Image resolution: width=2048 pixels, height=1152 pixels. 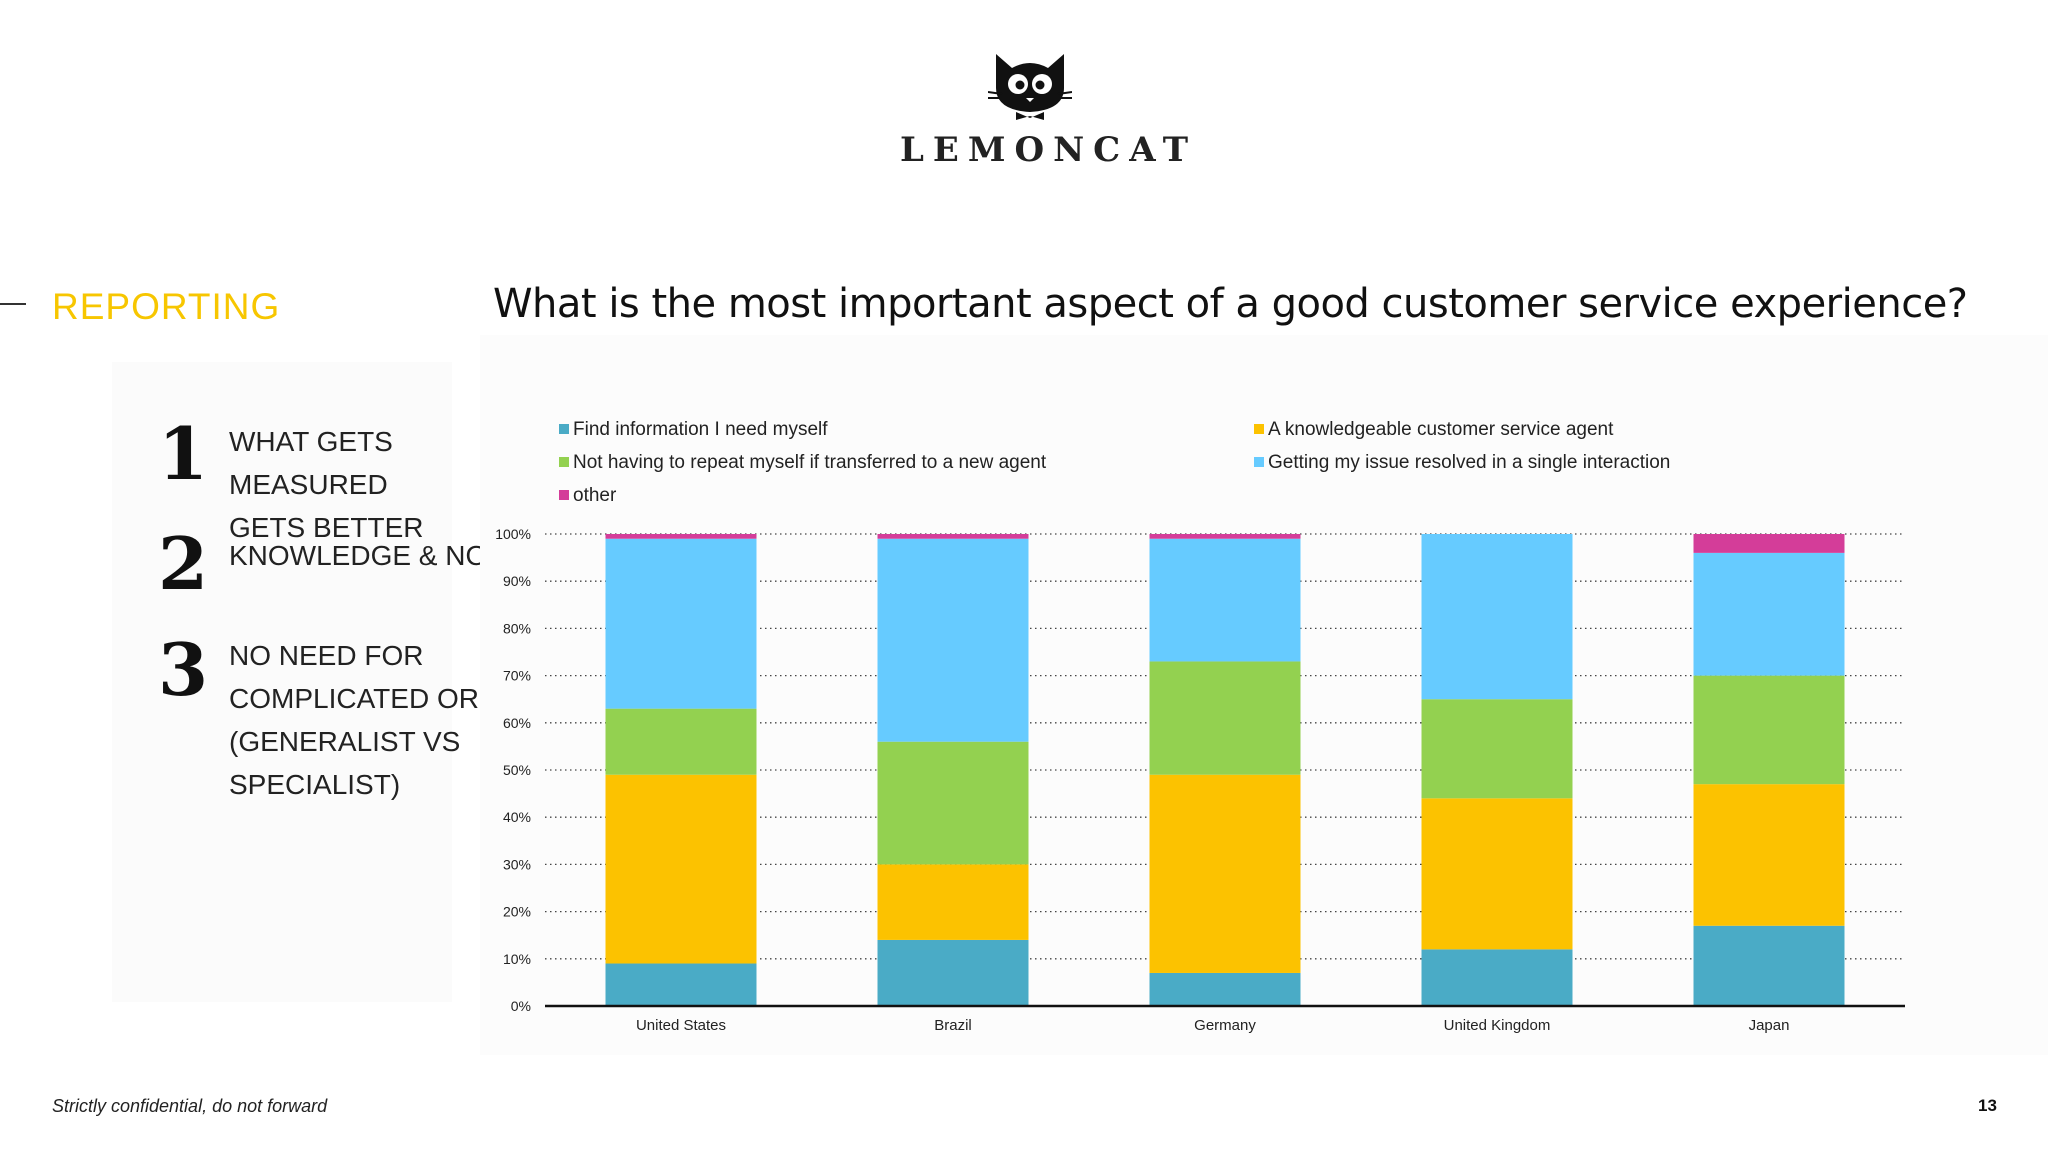 I want to click on y-tick-label: 90%, so click(x=517, y=581).